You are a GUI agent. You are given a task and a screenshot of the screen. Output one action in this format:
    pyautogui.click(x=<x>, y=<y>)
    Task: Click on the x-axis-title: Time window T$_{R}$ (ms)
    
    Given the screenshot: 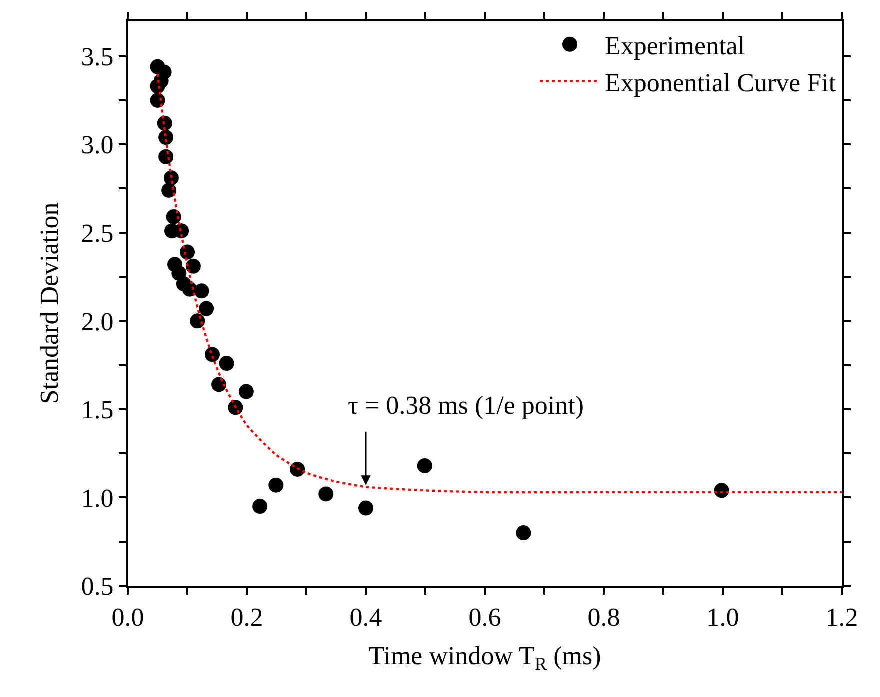 What is the action you would take?
    pyautogui.click(x=485, y=657)
    